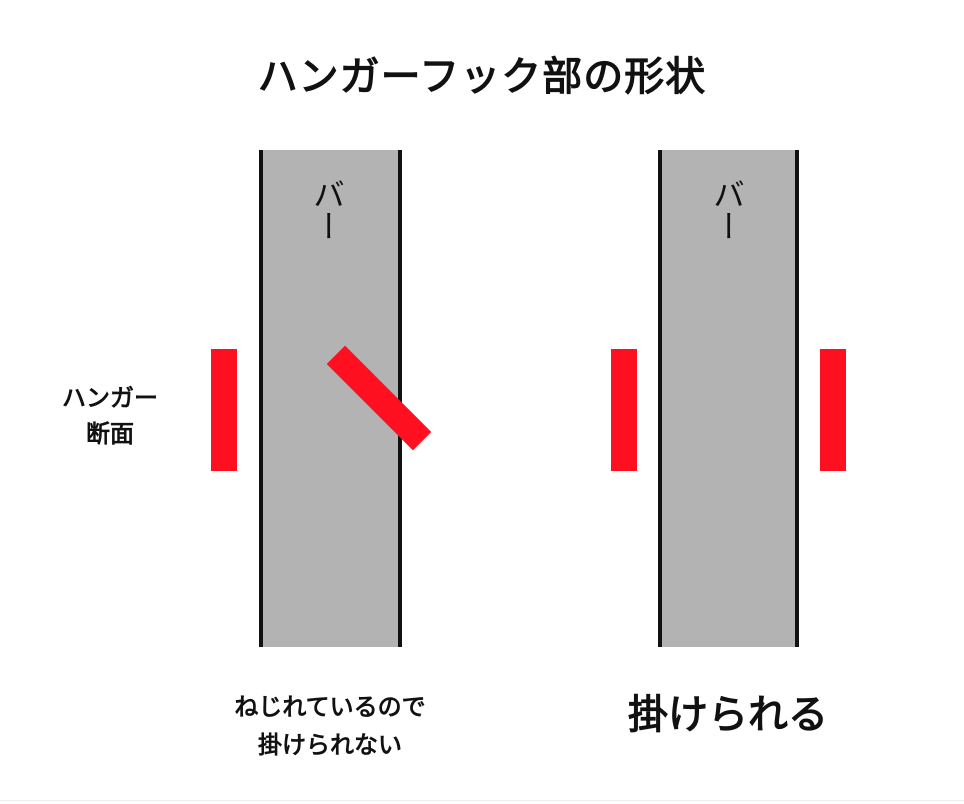 This screenshot has height=804, width=964. Describe the element at coordinates (728, 398) in the screenshot. I see `bar-right` at that location.